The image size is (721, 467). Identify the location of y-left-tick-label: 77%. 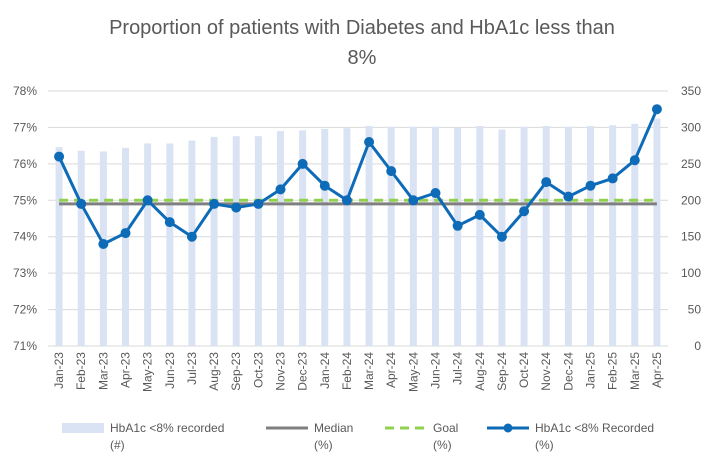
(25, 127).